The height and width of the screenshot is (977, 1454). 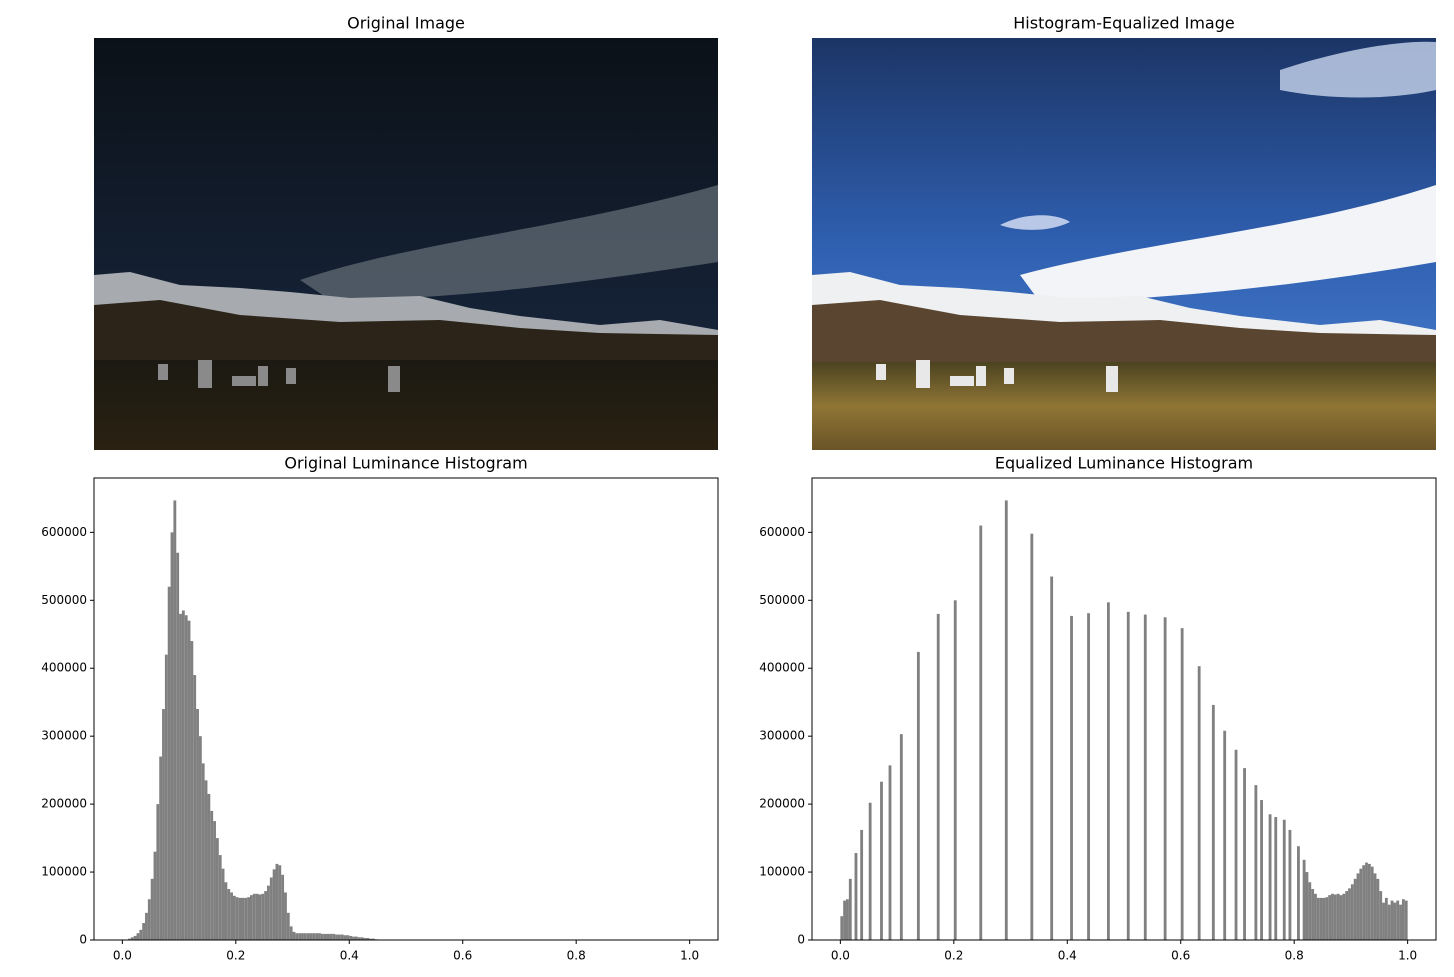 I want to click on image-title: Histogram-Equalized Image, so click(x=1123, y=23).